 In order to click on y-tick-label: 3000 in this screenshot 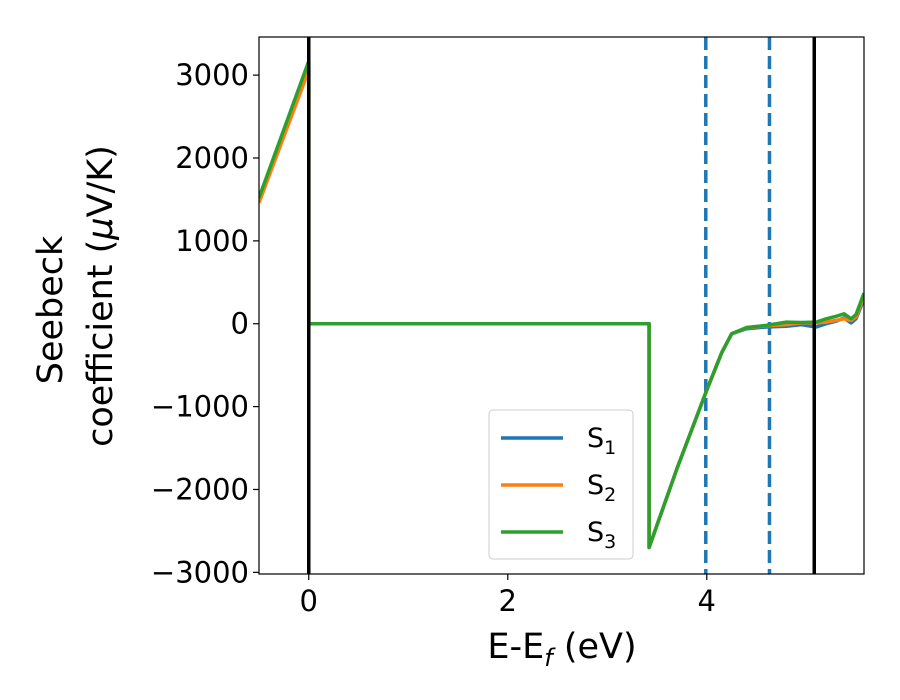, I will do `click(212, 75)`.